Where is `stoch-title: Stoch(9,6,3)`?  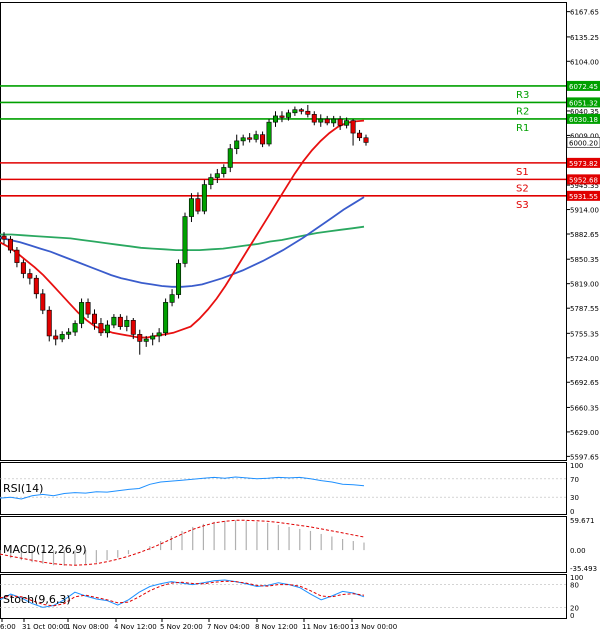
stoch-title: Stoch(9,6,3) is located at coordinates (37, 599).